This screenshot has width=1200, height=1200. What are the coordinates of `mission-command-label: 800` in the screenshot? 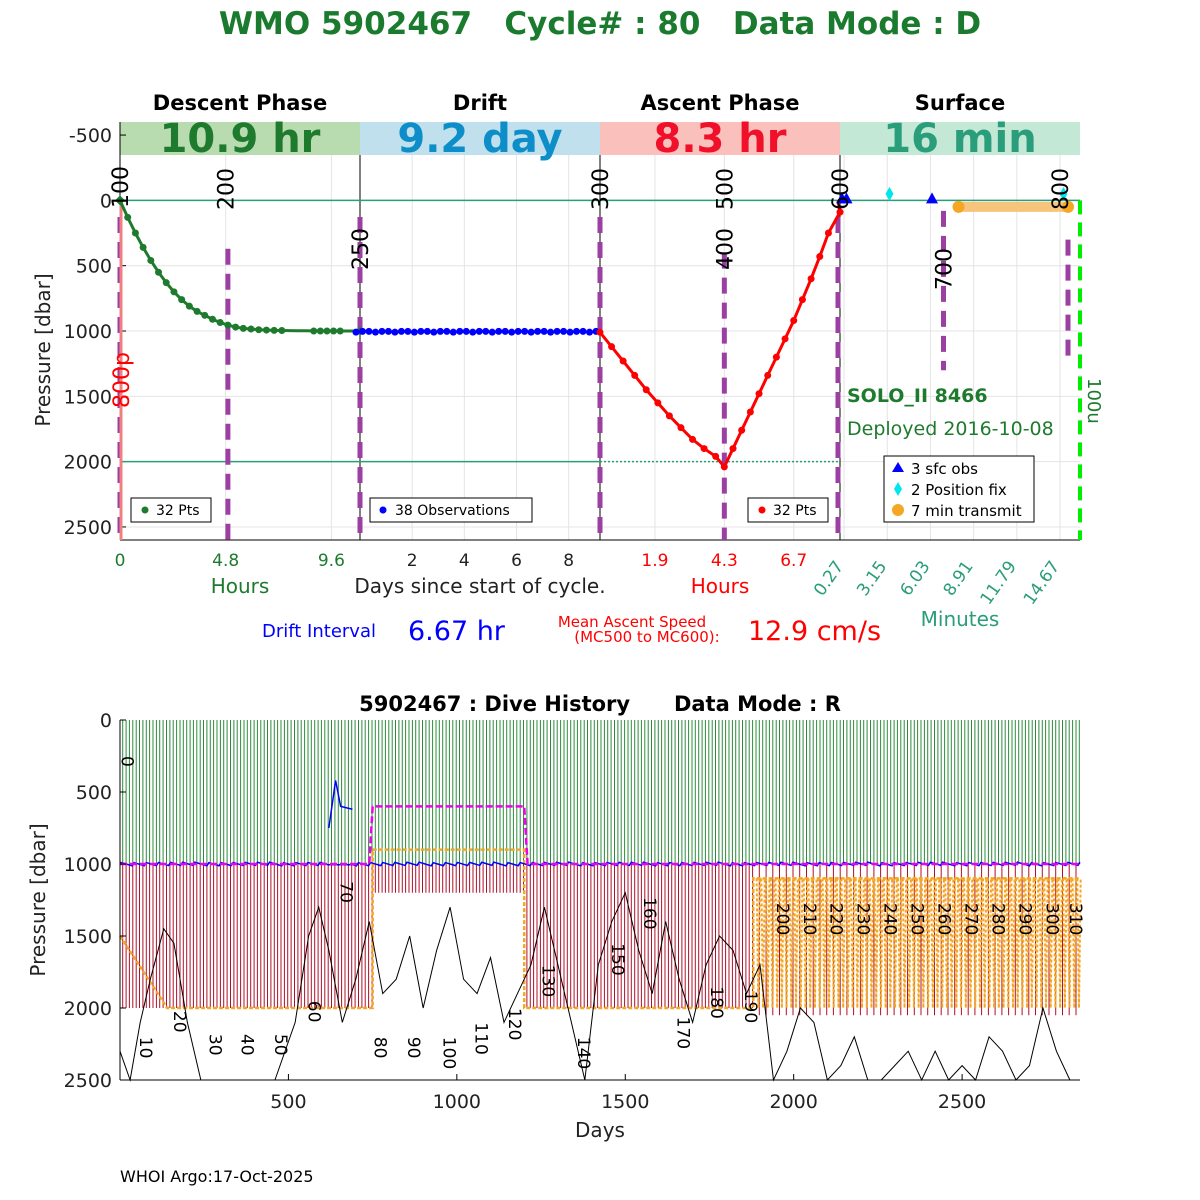 It's located at (1061, 189).